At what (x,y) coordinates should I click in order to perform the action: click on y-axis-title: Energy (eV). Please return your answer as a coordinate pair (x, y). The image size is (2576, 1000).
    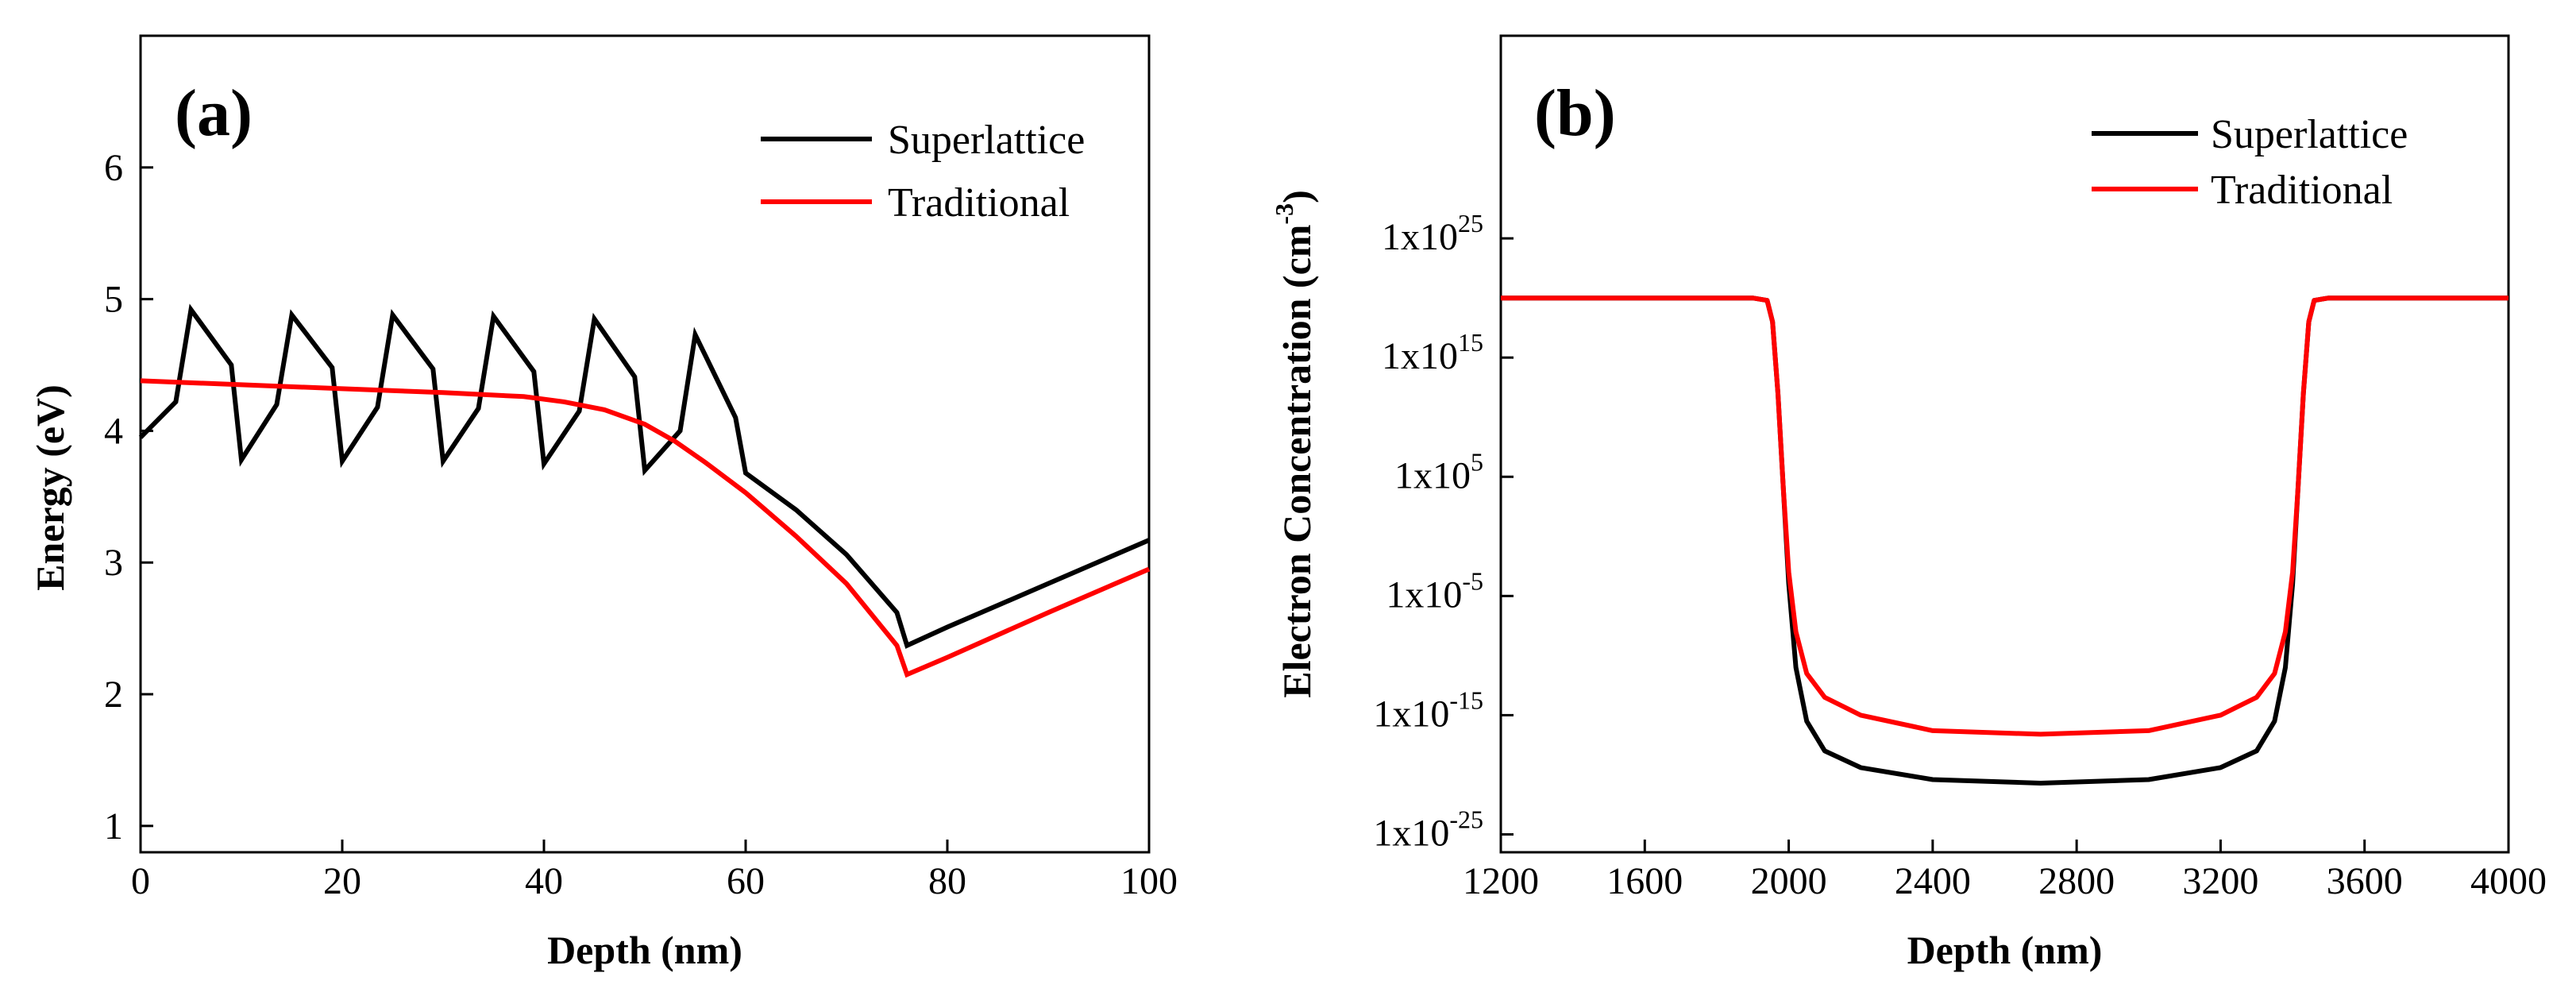
    Looking at the image, I should click on (50, 487).